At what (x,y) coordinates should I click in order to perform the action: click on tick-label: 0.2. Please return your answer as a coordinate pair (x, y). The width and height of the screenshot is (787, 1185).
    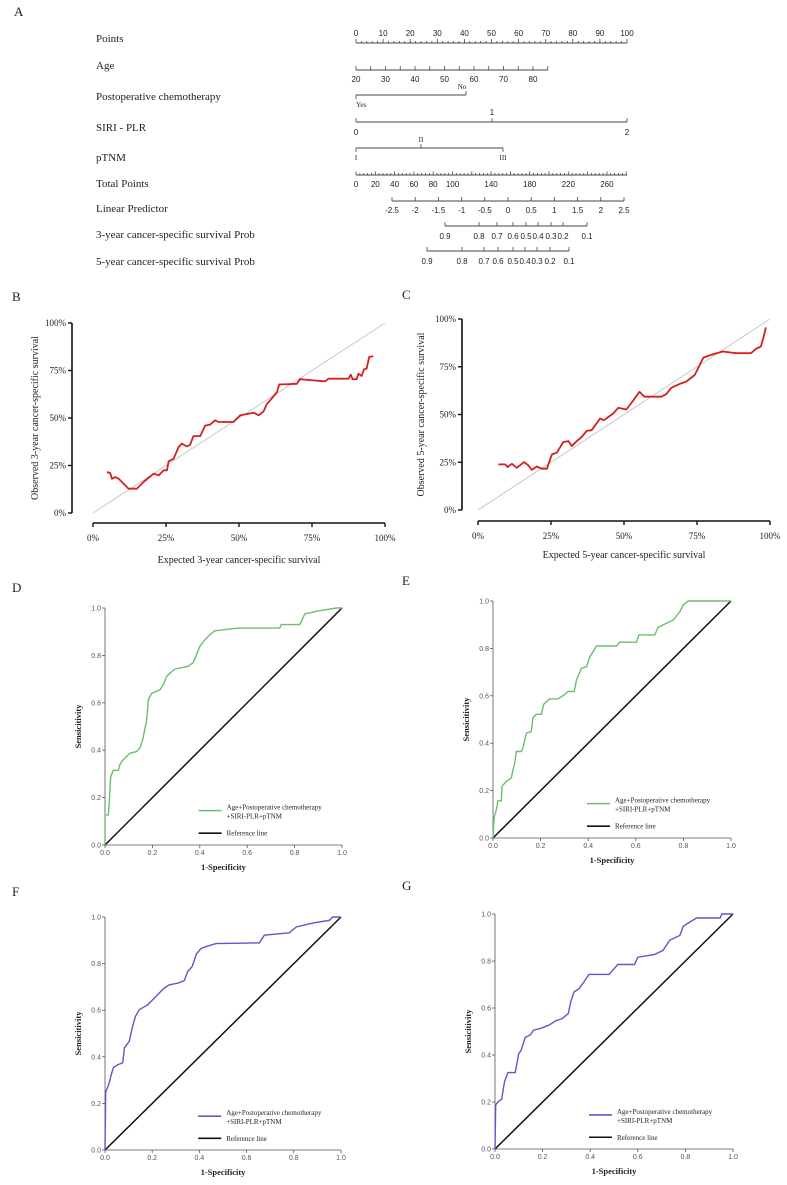
    Looking at the image, I should click on (563, 236).